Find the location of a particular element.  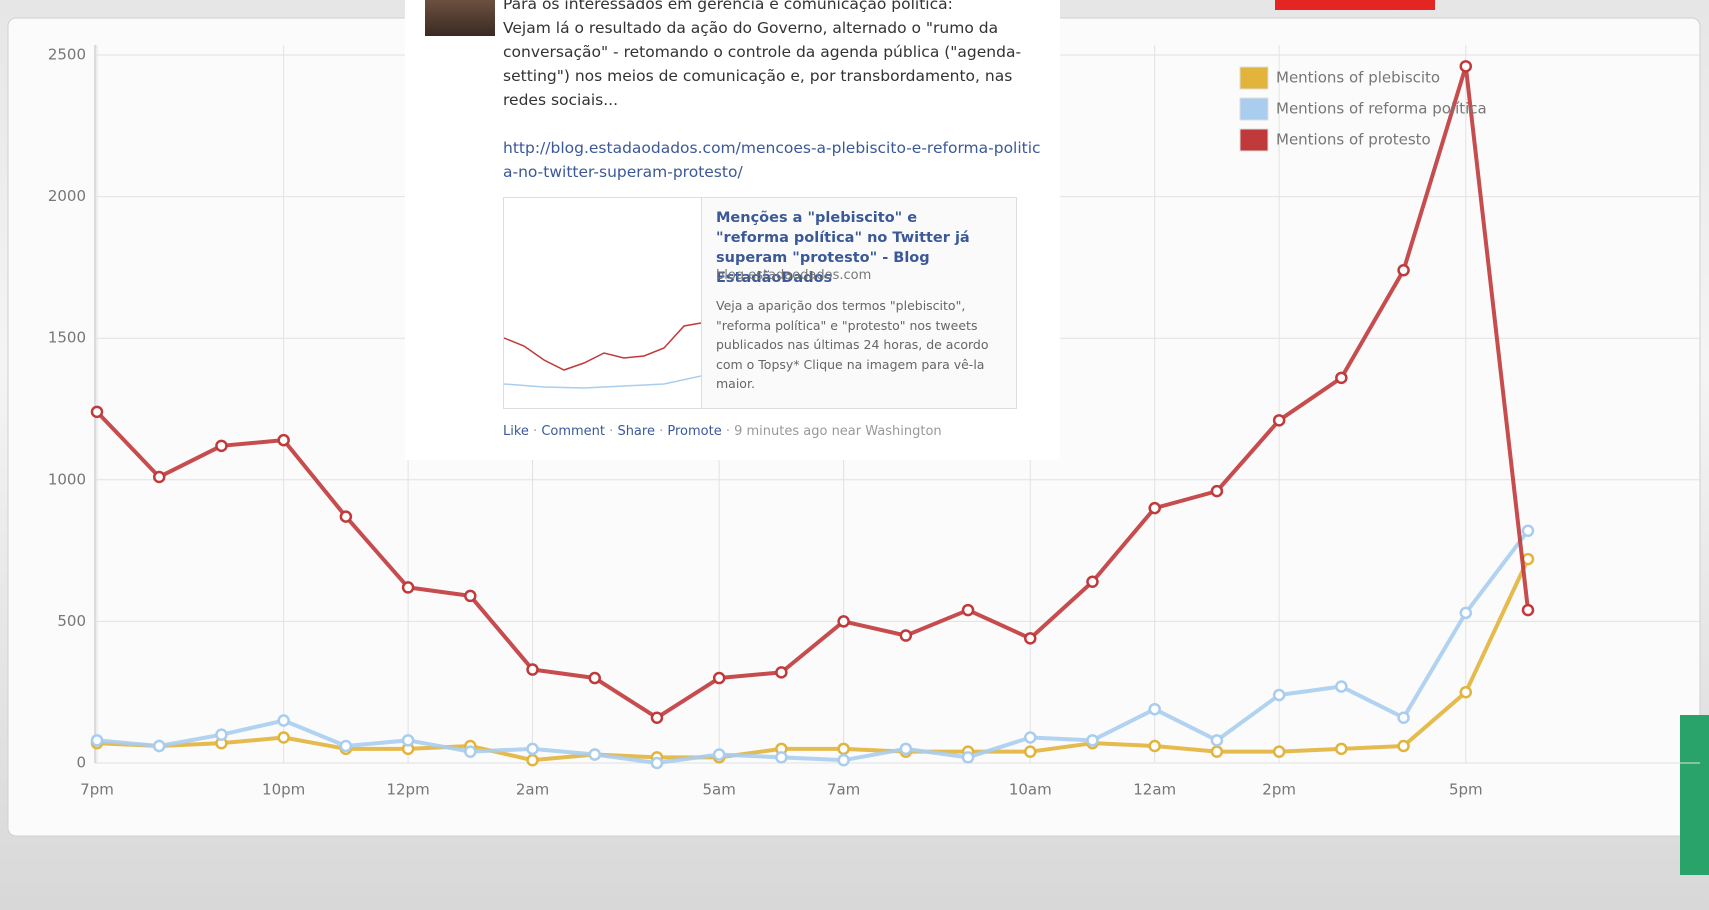

x-tick-label: 10am is located at coordinates (1030, 790).